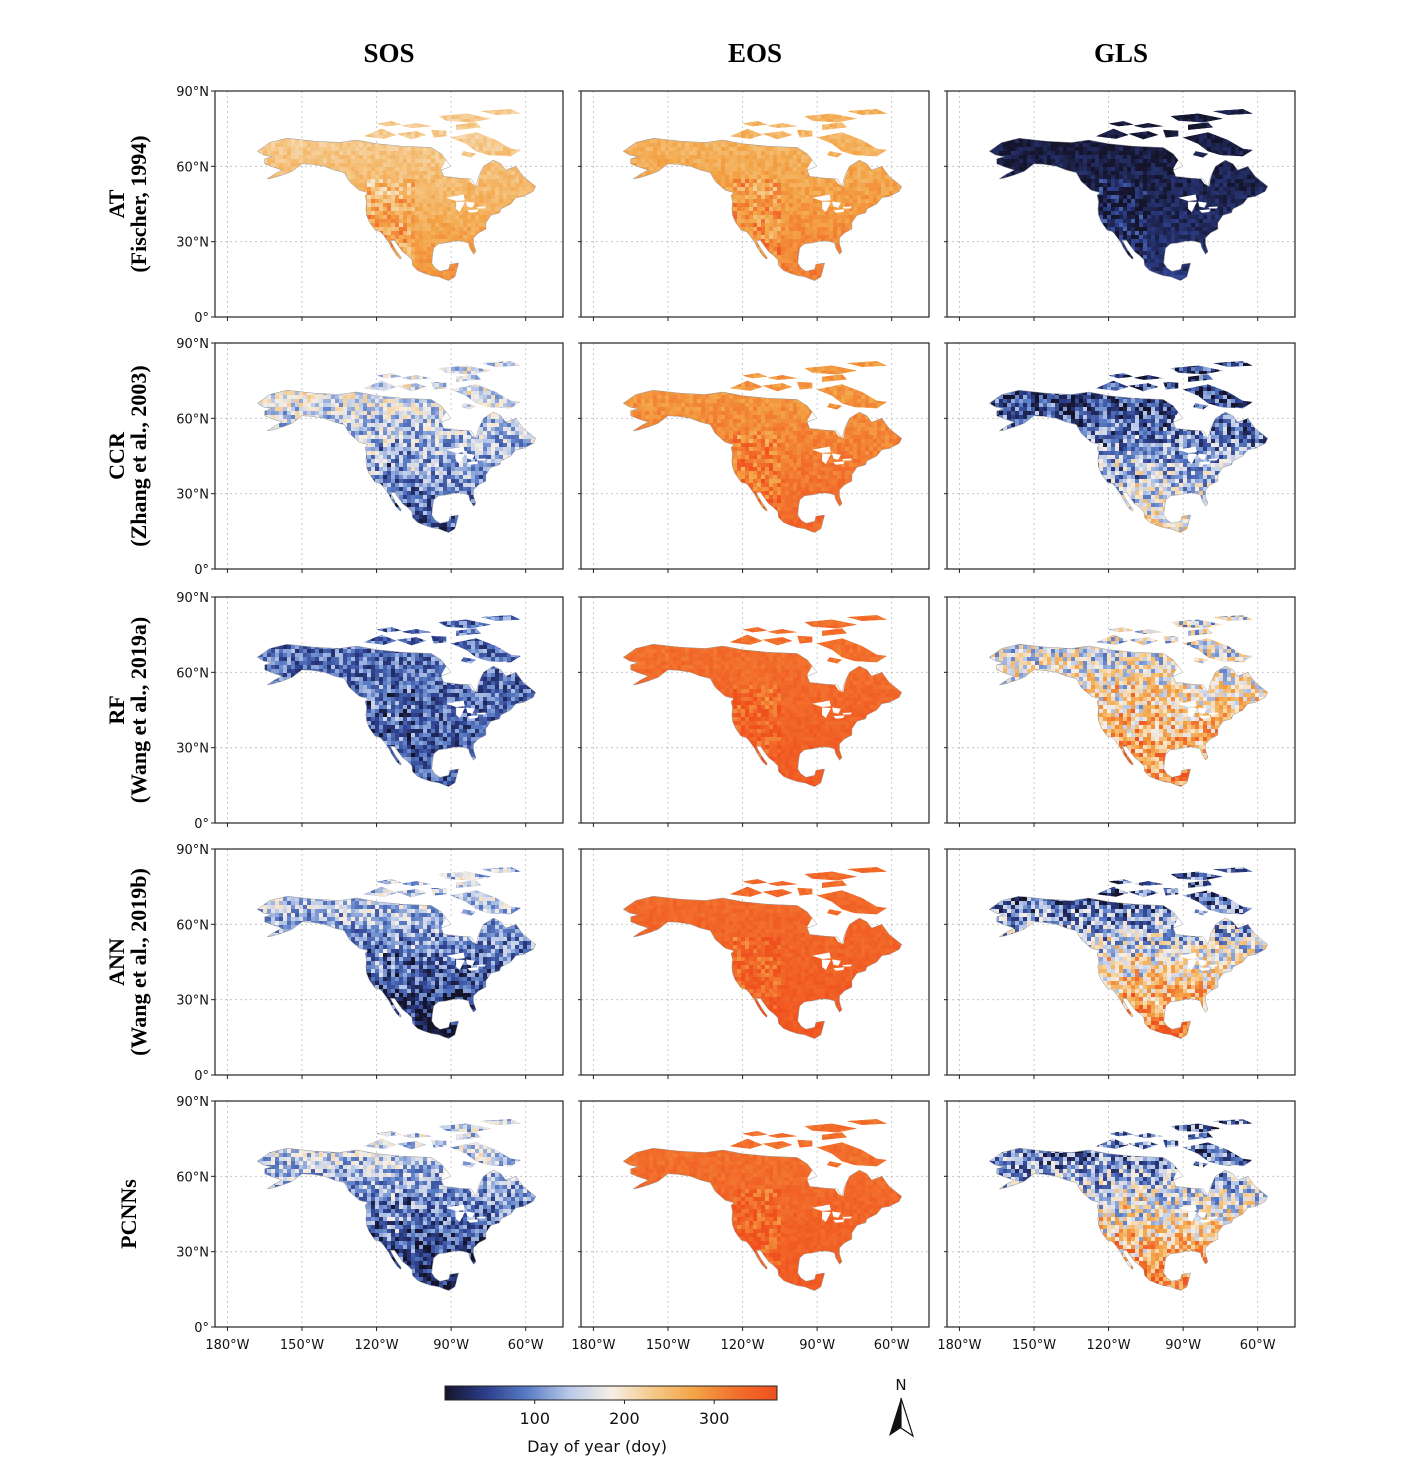 This screenshot has height=1466, width=1424. Describe the element at coordinates (388, 53) in the screenshot. I see `column-title: SOS` at that location.